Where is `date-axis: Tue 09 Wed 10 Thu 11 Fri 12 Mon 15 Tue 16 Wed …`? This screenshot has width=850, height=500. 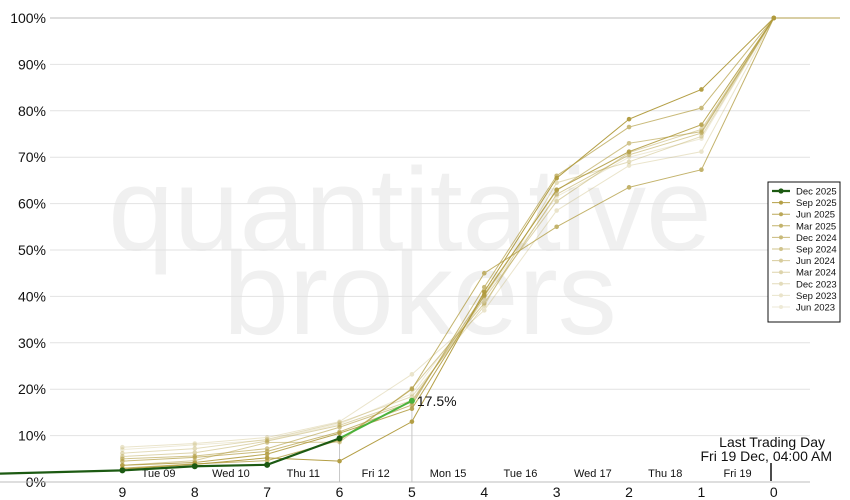 date-axis: Tue 09 Wed 10 Thu 11 Fri 12 Mon 15 Tue 16 Wed … is located at coordinates (447, 474).